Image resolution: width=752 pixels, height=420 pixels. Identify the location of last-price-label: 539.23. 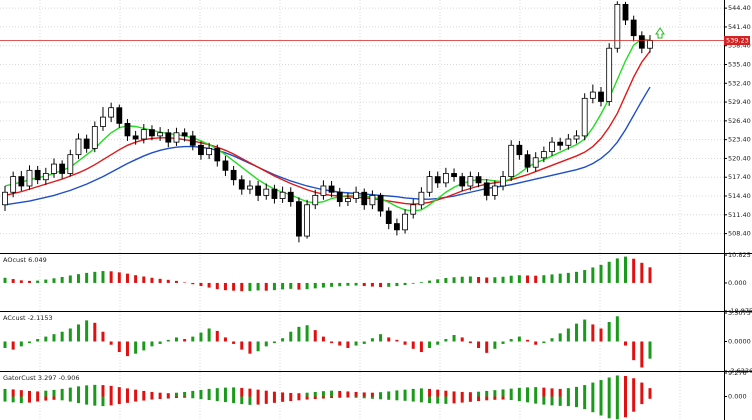
(737, 41).